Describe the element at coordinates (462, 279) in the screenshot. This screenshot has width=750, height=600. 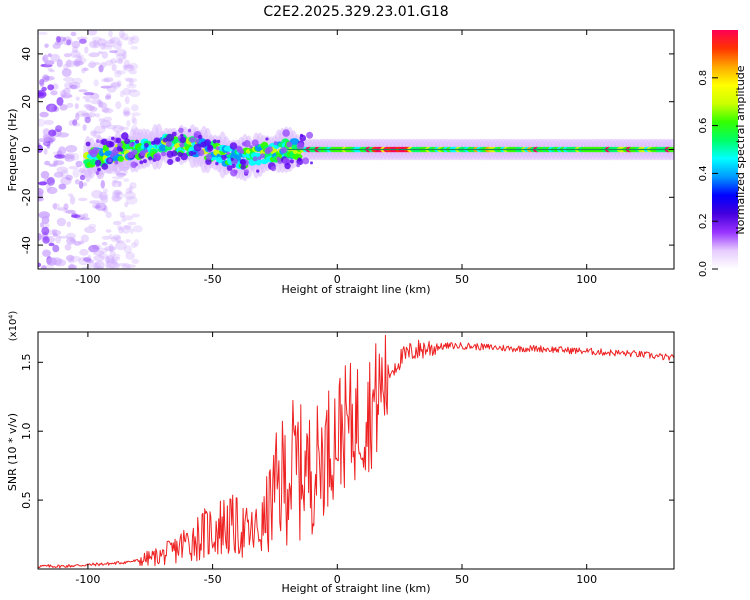
I see `spectrogram-x-tick-label: 50` at that location.